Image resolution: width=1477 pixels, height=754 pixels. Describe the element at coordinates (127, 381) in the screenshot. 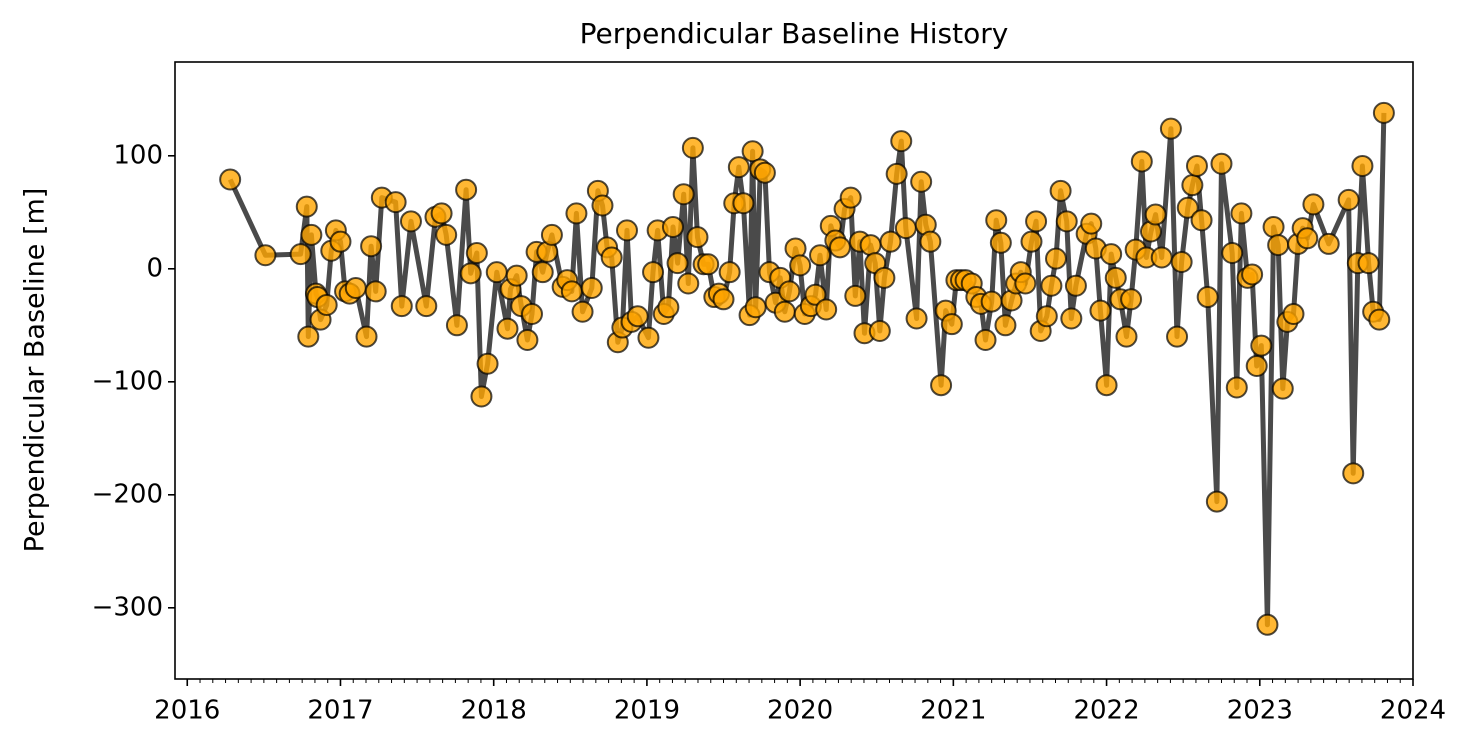

I see `y-tick-label: −100` at that location.